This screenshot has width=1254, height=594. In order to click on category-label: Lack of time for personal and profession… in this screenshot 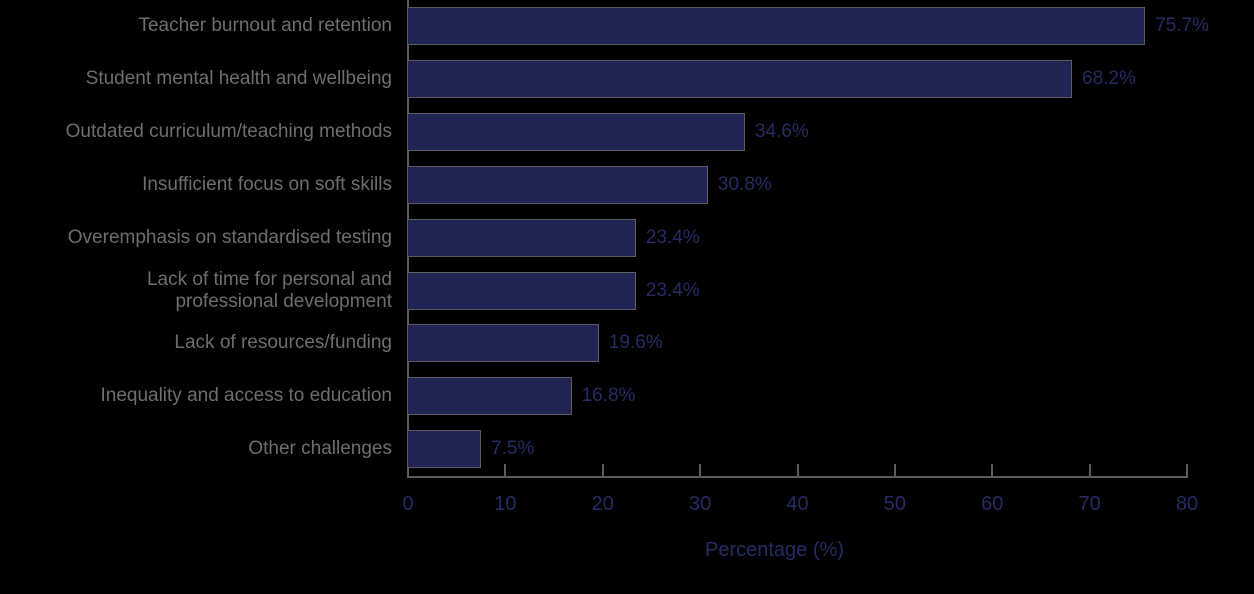, I will do `click(269, 290)`.